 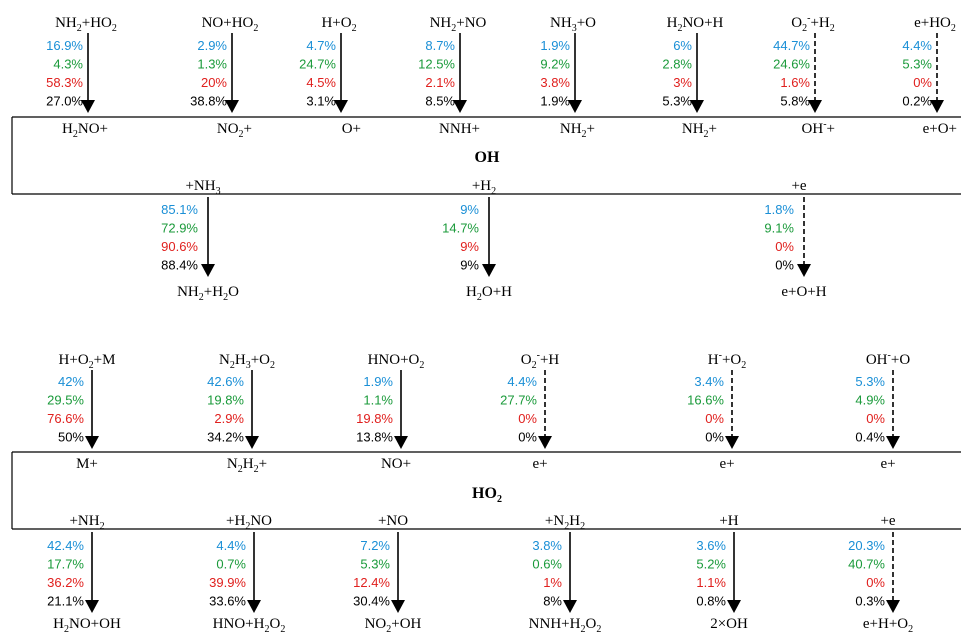 What do you see at coordinates (565, 624) in the screenshot?
I see `ho2-cons-product-3: NNH+H2​O2​` at bounding box center [565, 624].